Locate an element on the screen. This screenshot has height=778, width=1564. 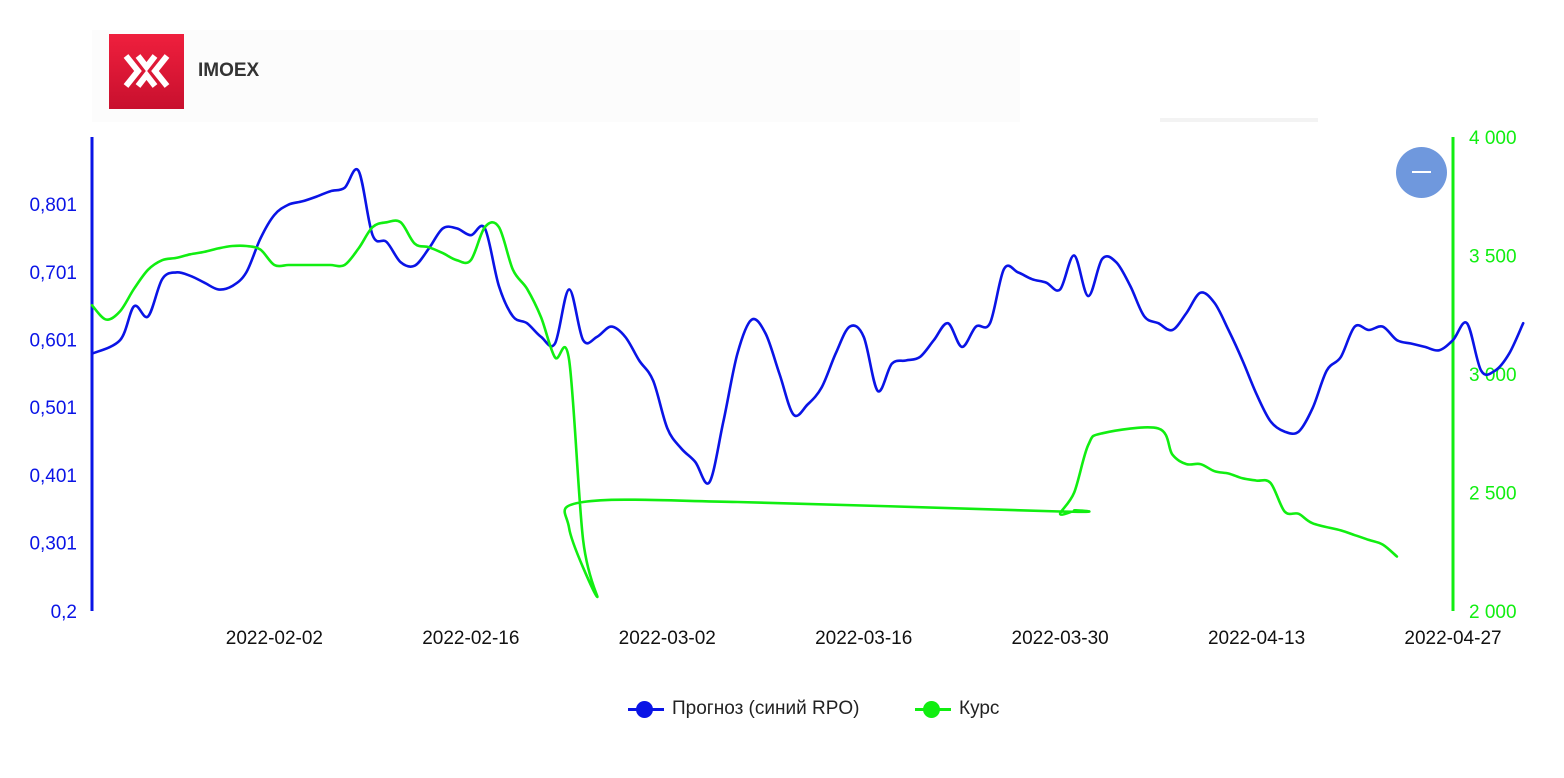
legend-marker-forecast is located at coordinates (644, 709).